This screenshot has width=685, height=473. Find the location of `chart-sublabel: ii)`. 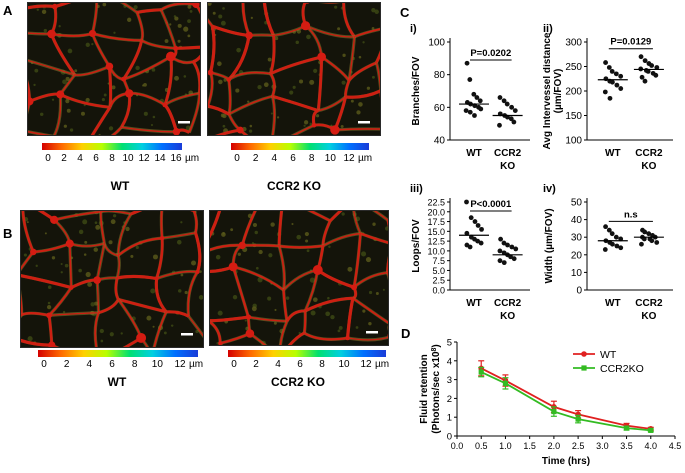

chart-sublabel: ii) is located at coordinates (548, 29).